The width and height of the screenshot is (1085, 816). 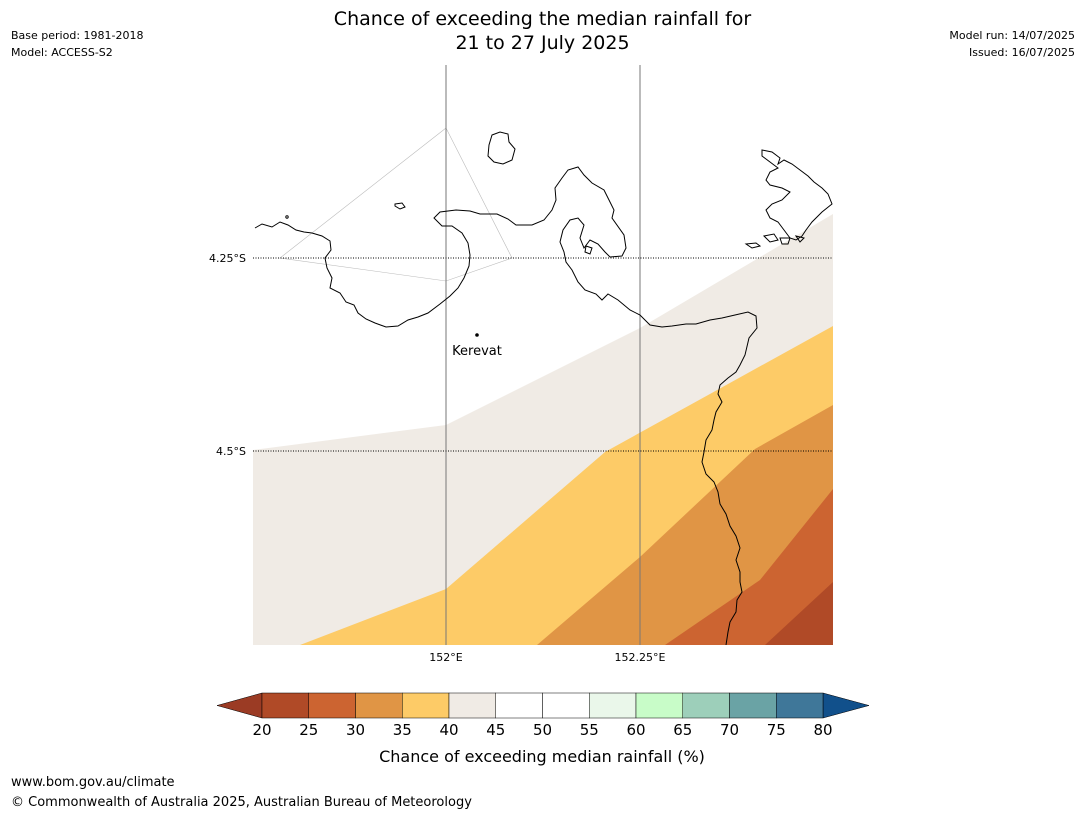 I want to click on colorbar-tick-label: 60, so click(x=635, y=730).